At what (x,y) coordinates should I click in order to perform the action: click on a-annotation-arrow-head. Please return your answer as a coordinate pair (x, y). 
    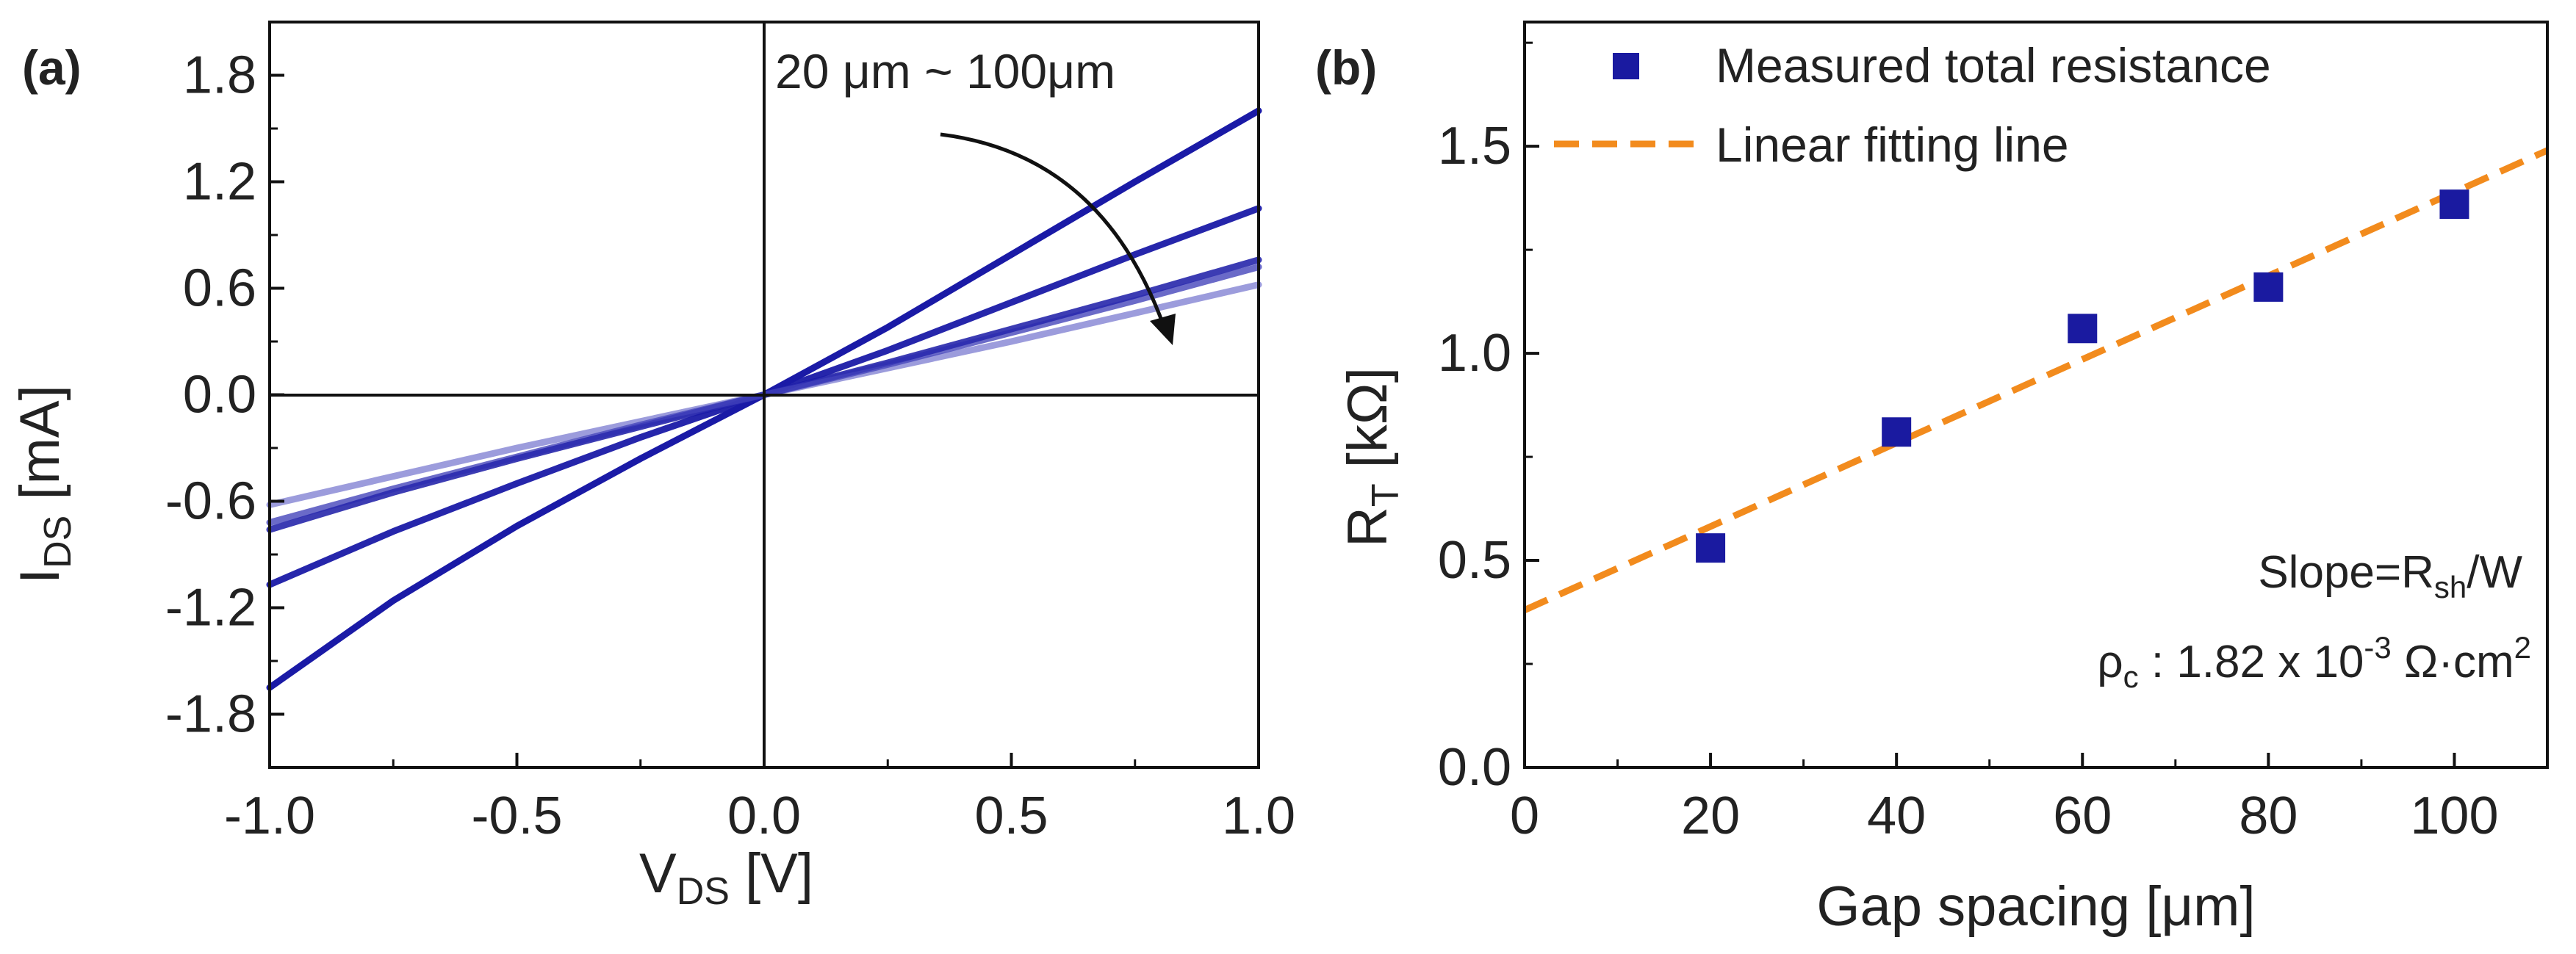
    Looking at the image, I should click on (1163, 329).